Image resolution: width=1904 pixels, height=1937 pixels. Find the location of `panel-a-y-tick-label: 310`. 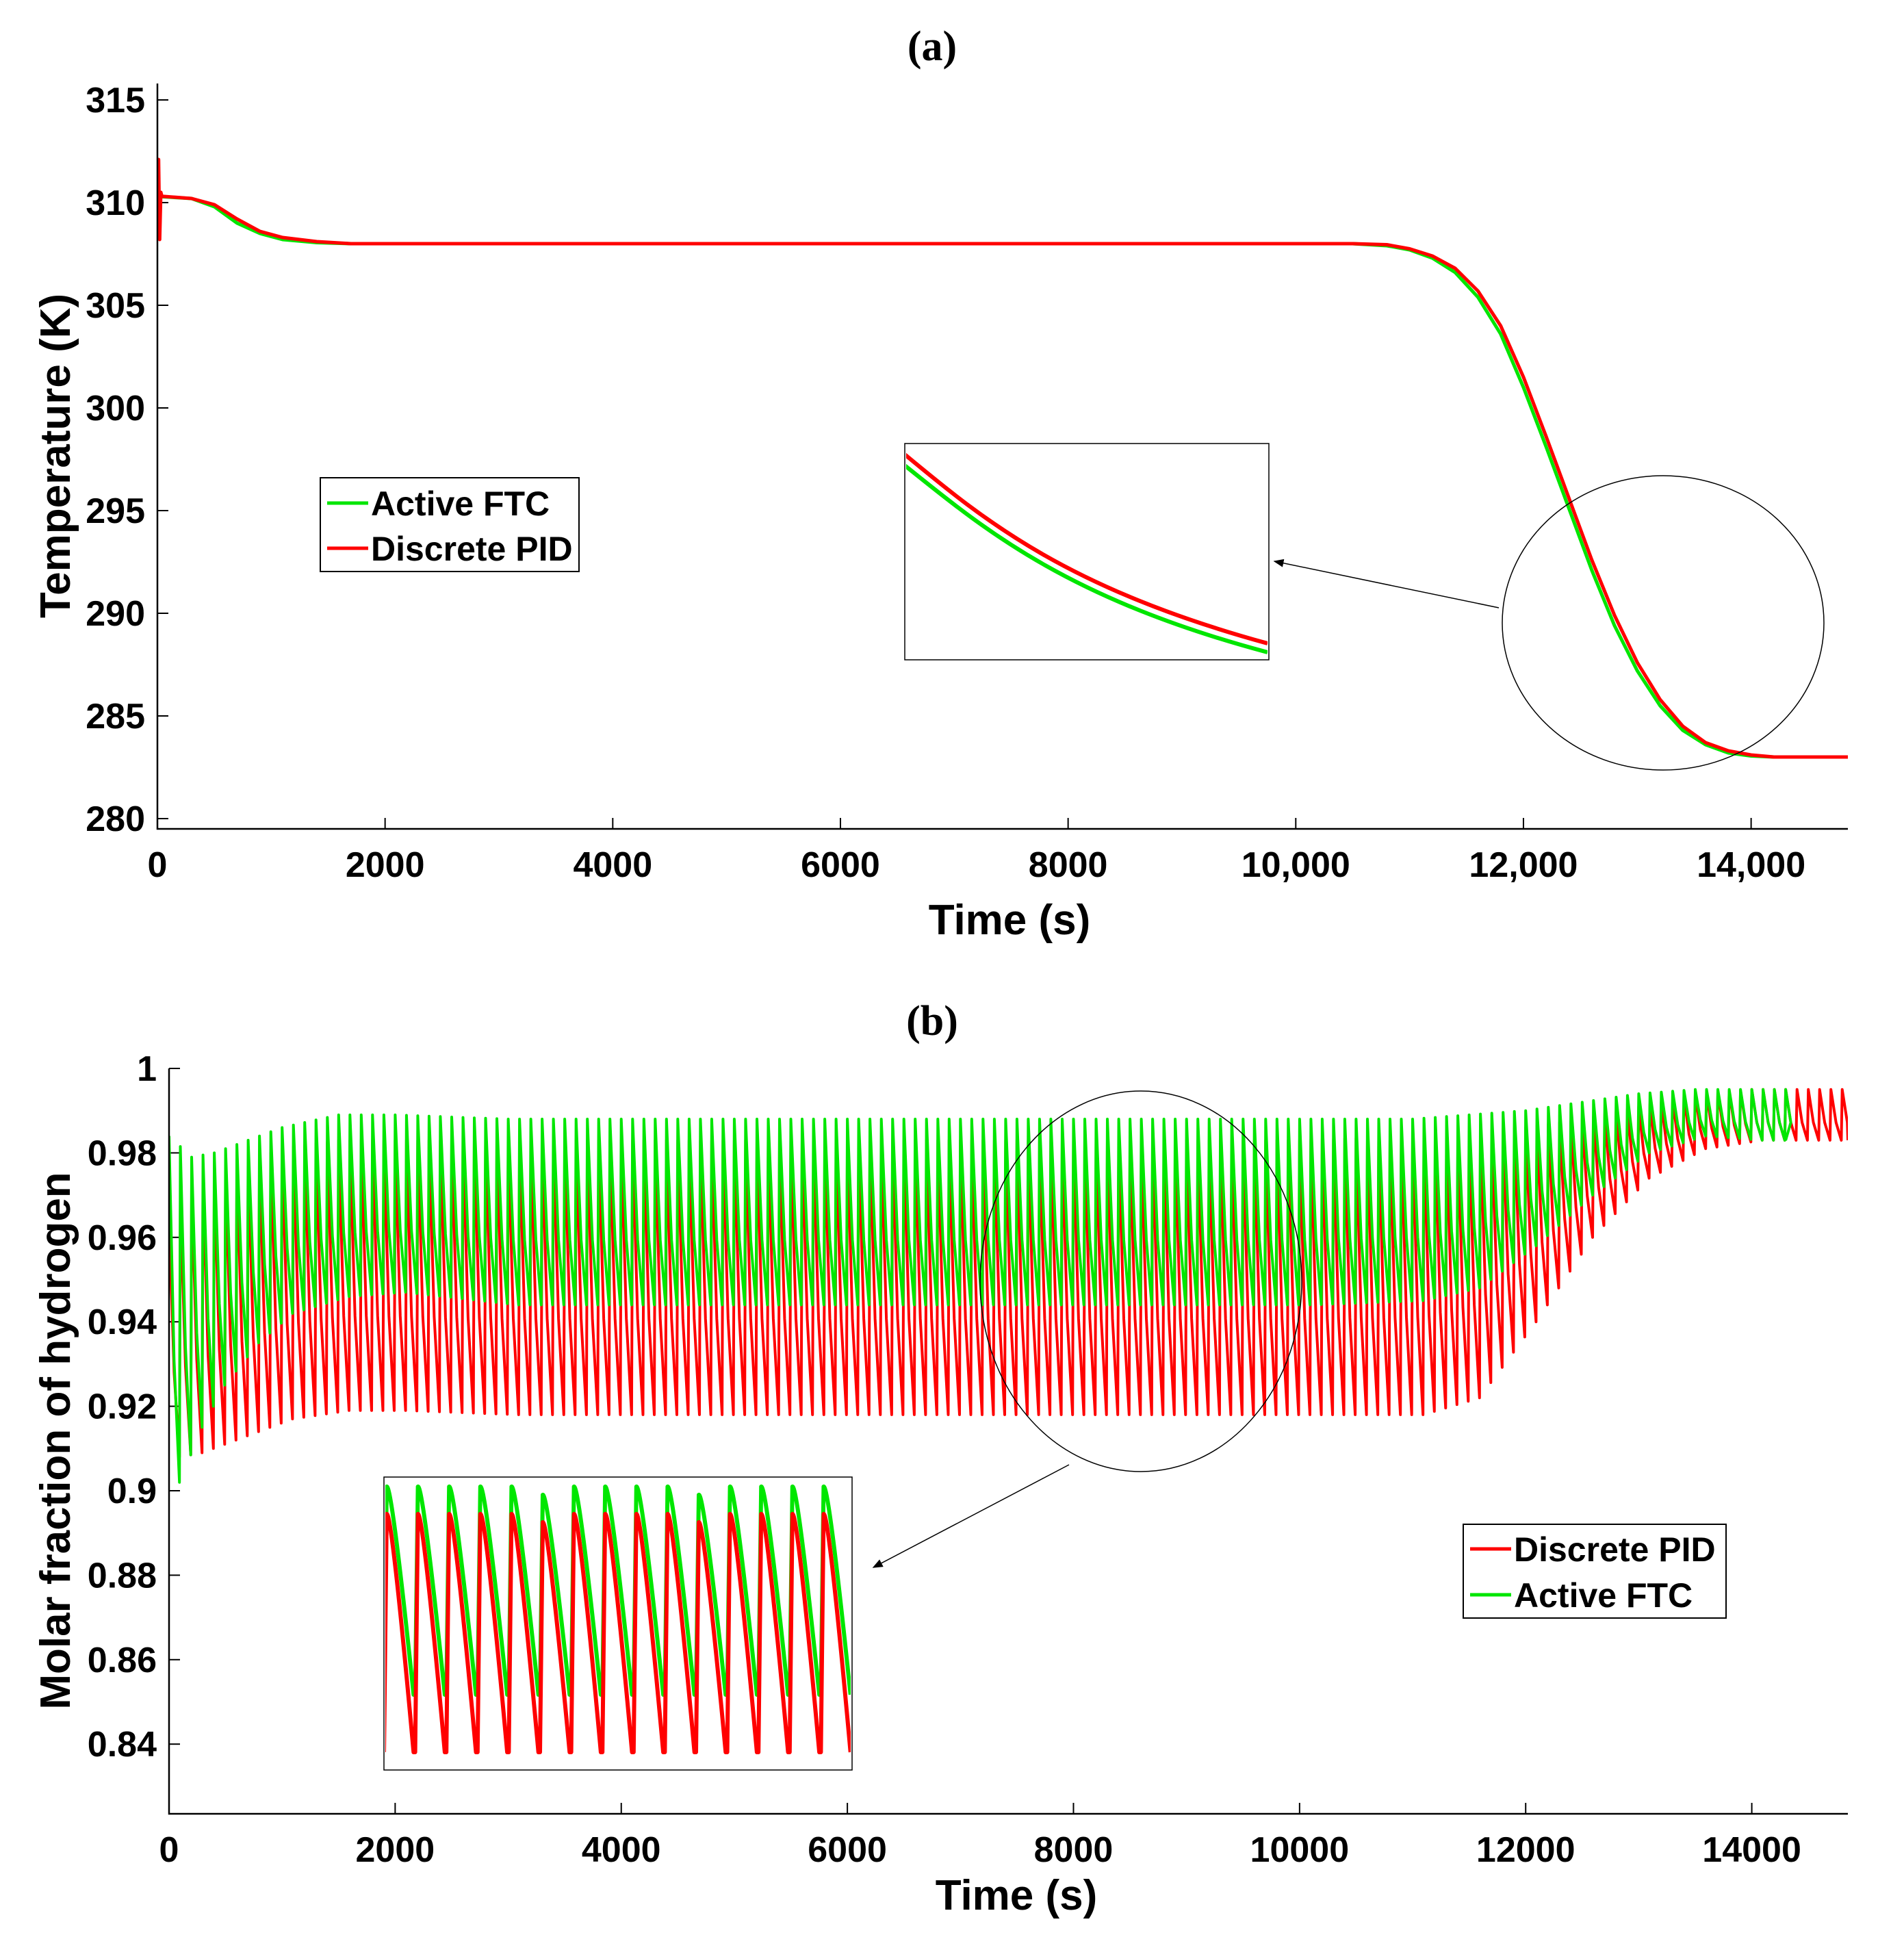

panel-a-y-tick-label: 310 is located at coordinates (115, 203).